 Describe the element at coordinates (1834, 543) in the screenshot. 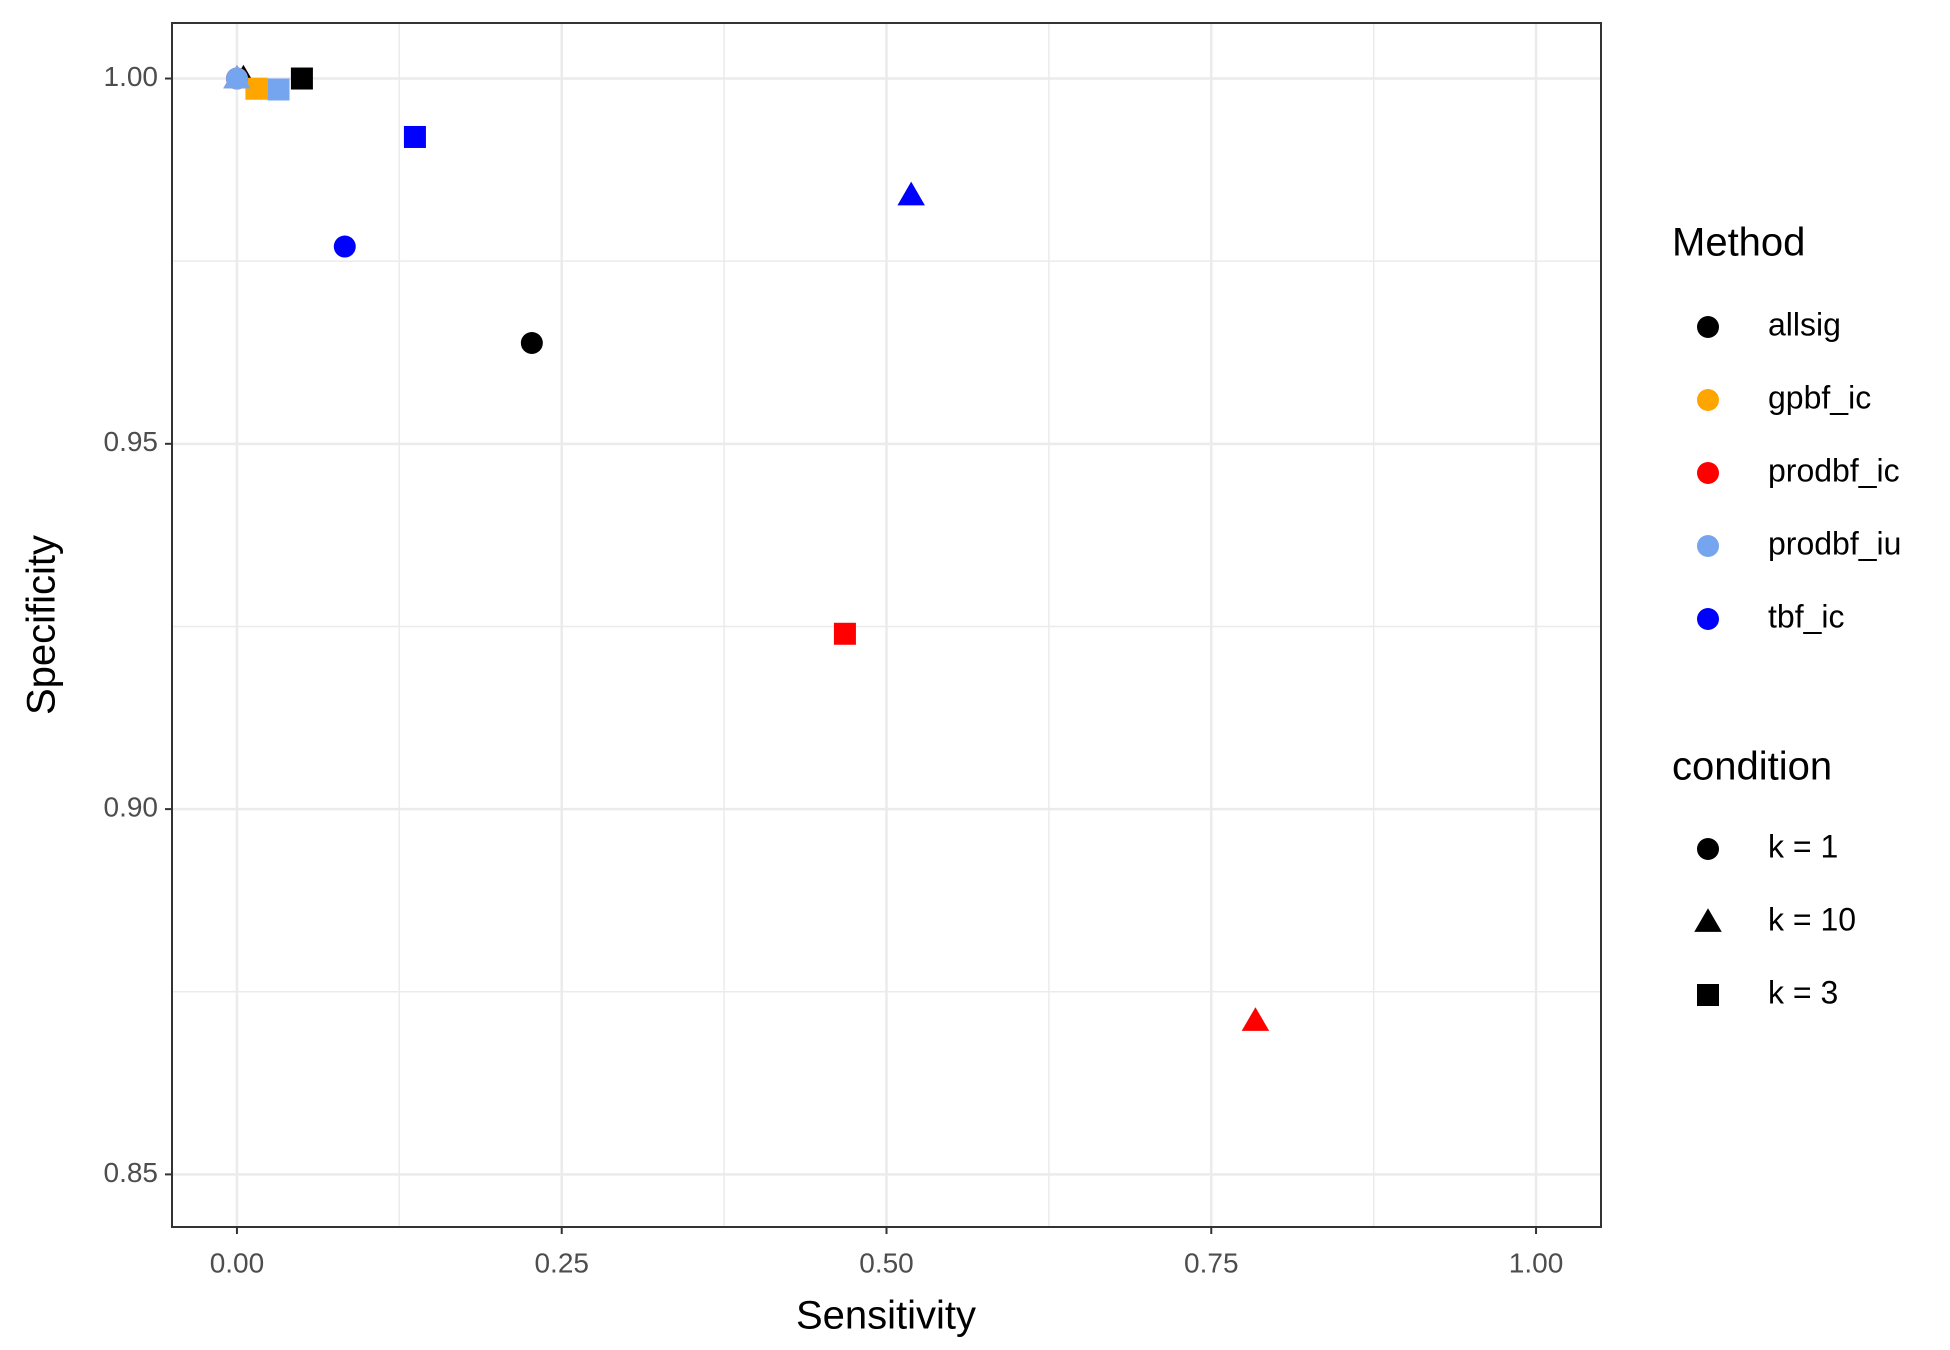

I see `legend-label: prodbf_iu` at that location.